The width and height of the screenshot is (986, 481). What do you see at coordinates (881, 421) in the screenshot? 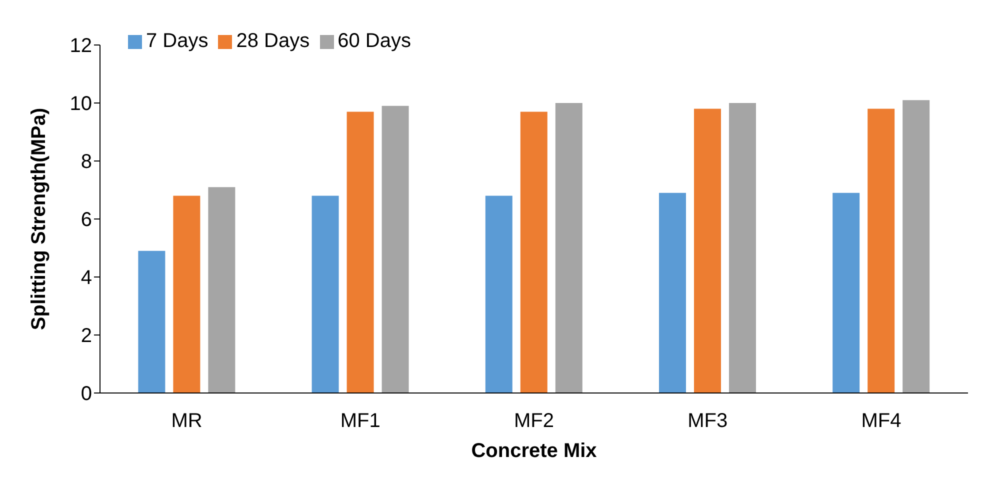
I see `x-tick-label: MF4` at bounding box center [881, 421].